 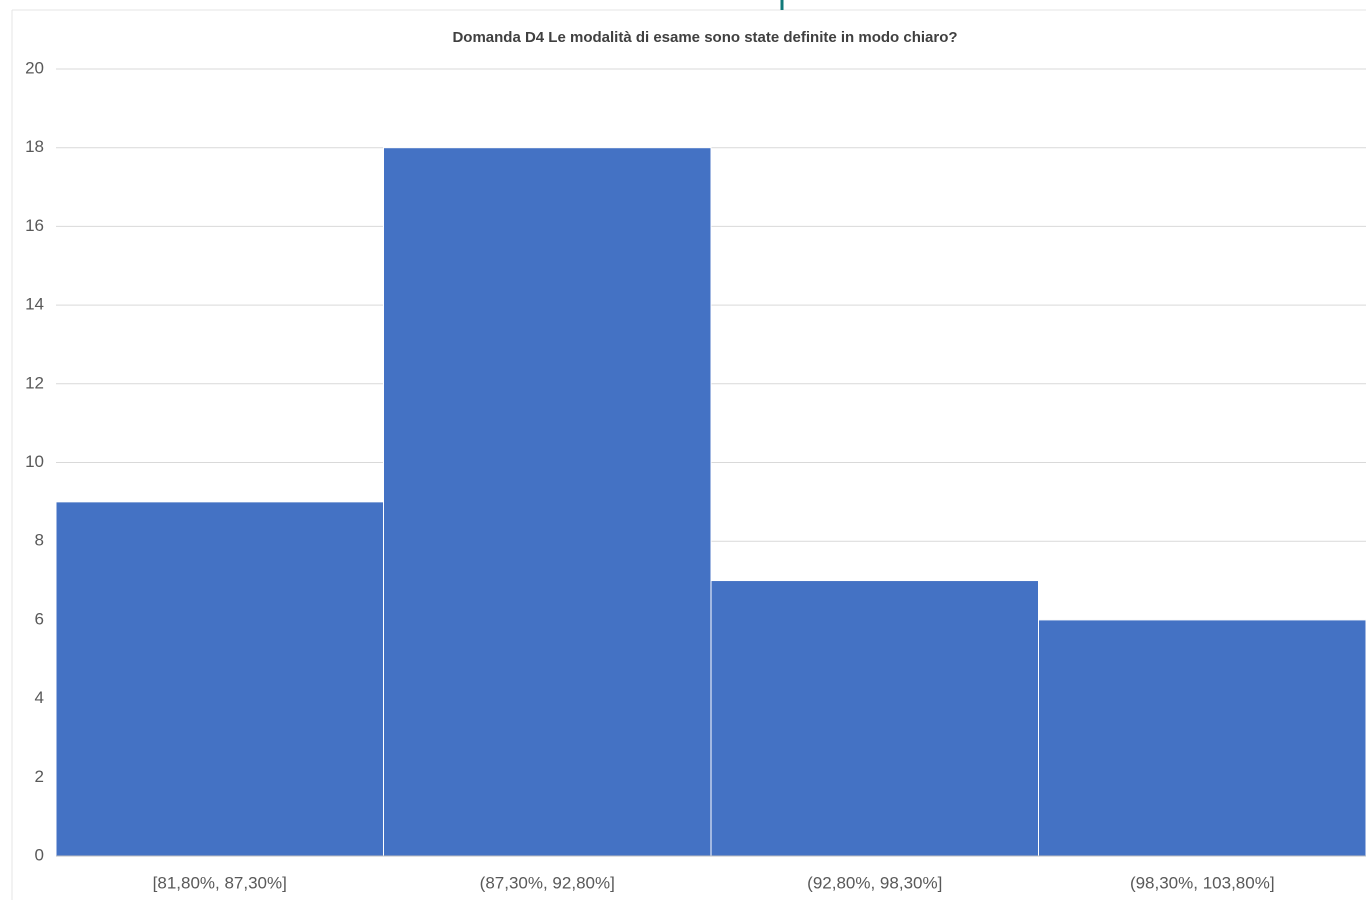 I want to click on y-tick-label: 2, so click(x=39, y=776).